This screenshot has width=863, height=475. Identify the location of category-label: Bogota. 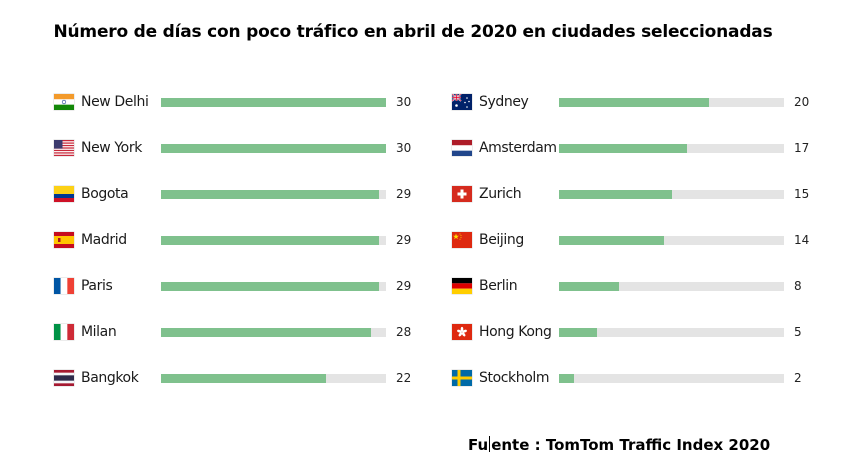
(105, 194).